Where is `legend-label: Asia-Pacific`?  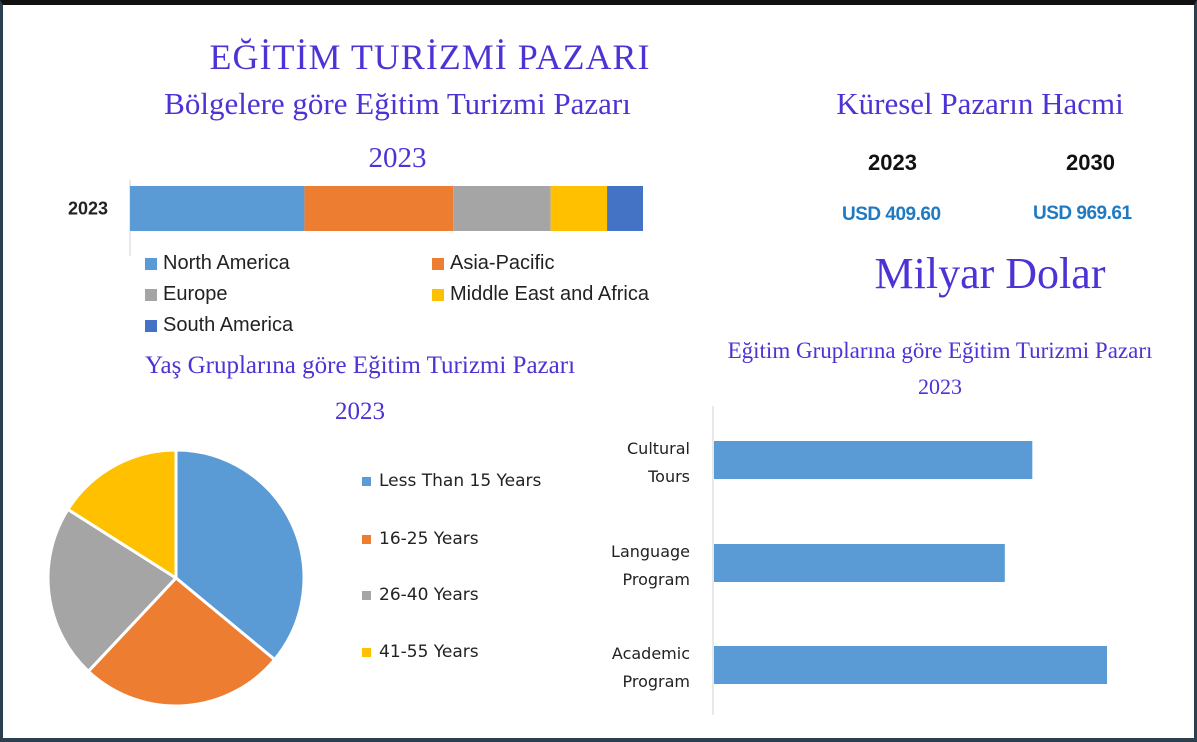
legend-label: Asia-Pacific is located at coordinates (502, 263).